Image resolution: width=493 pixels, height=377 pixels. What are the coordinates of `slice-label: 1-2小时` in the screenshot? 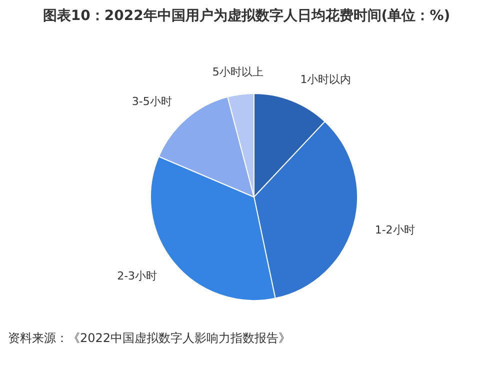 It's located at (394, 230).